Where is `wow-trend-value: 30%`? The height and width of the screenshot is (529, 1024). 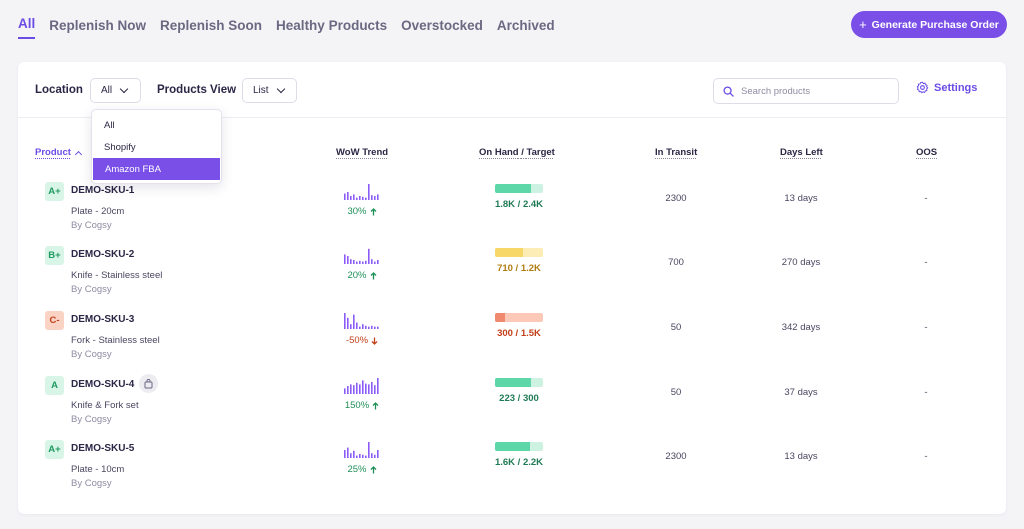
wow-trend-value: 30% is located at coordinates (362, 211).